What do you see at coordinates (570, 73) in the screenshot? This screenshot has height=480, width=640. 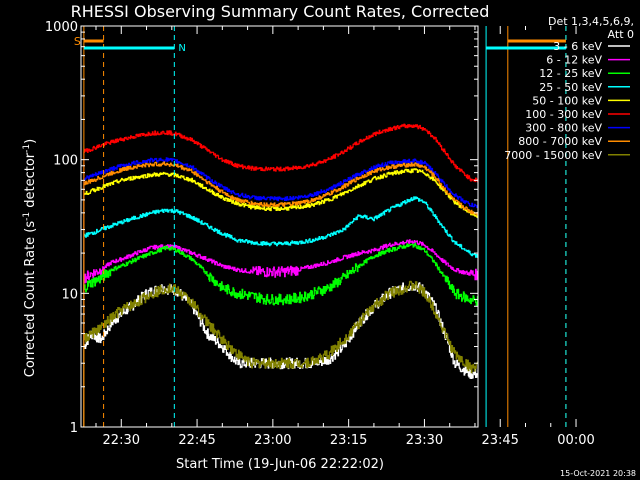 I see `legend-label-2: 12 - 25 keV` at bounding box center [570, 73].